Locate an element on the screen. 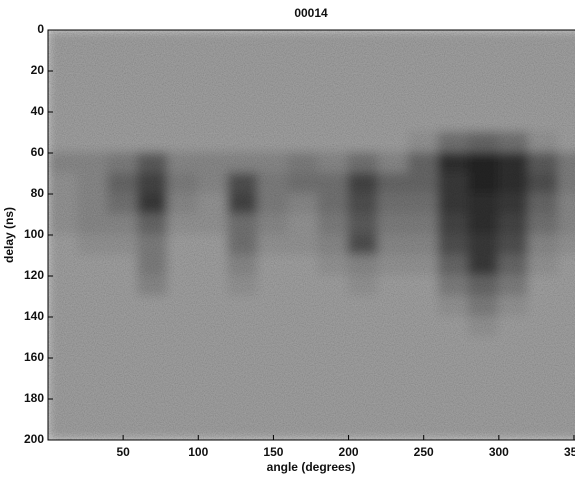 The image size is (575, 486). y-tick-label: 160 is located at coordinates (34, 357).